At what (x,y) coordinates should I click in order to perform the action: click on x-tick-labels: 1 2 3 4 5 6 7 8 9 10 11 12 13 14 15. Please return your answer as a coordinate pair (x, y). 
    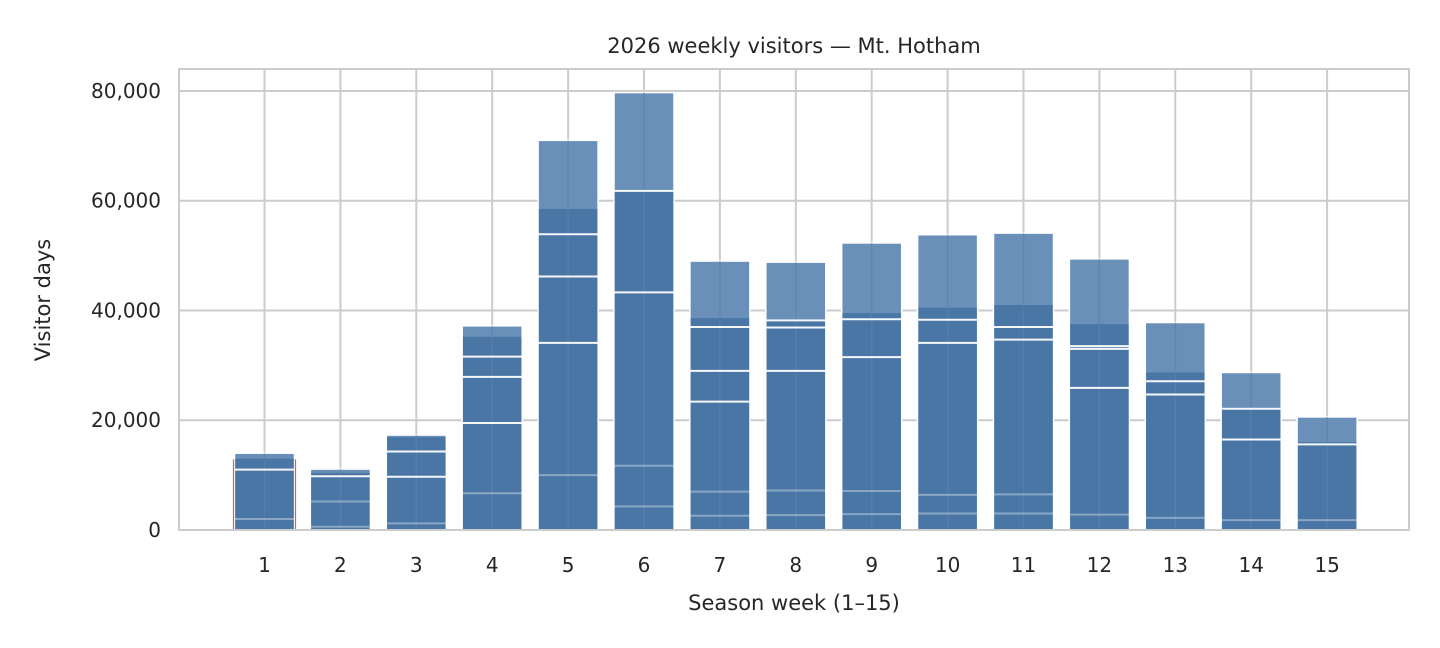
    Looking at the image, I should click on (799, 565).